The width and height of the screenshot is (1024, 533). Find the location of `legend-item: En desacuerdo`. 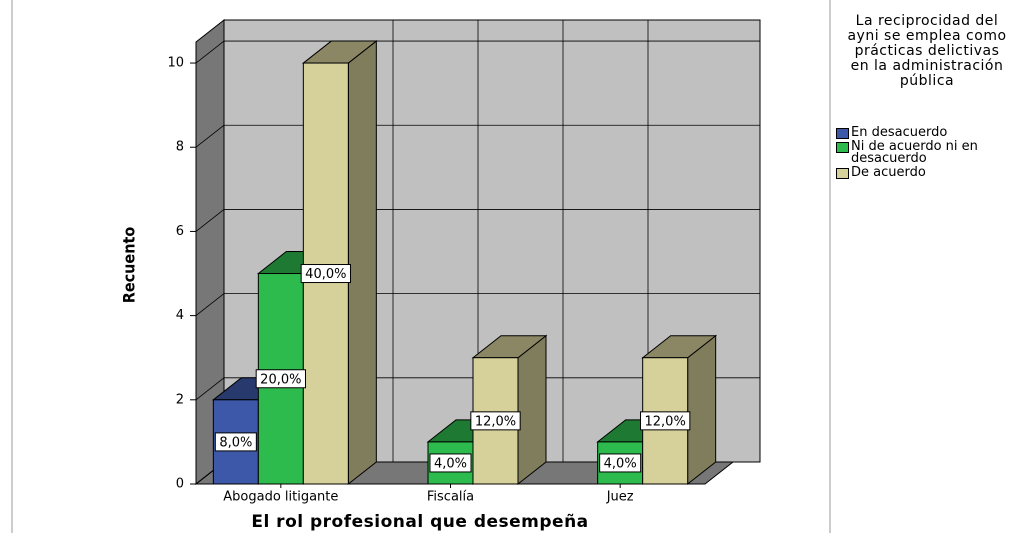

legend-item: En desacuerdo is located at coordinates (930, 132).